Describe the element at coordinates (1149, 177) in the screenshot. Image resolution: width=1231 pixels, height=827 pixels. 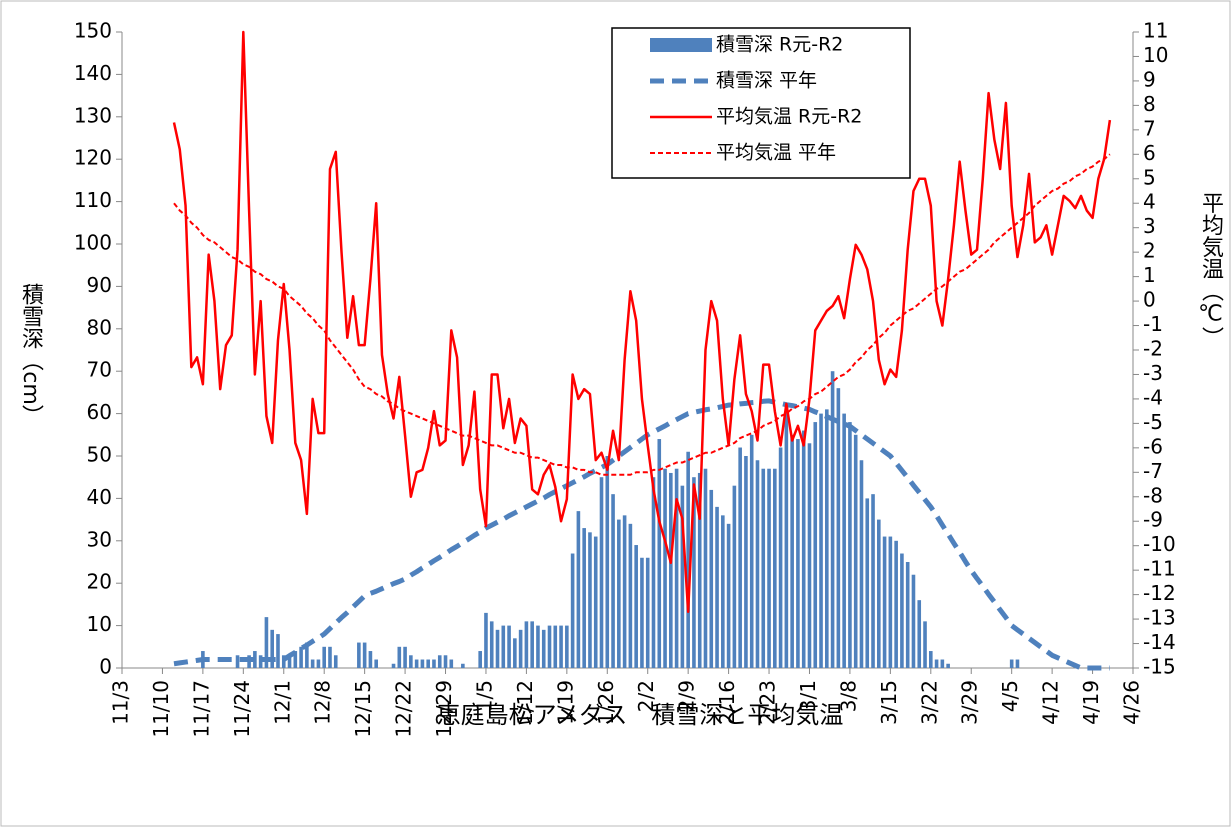
I see `y2-tick-label: 5` at that location.